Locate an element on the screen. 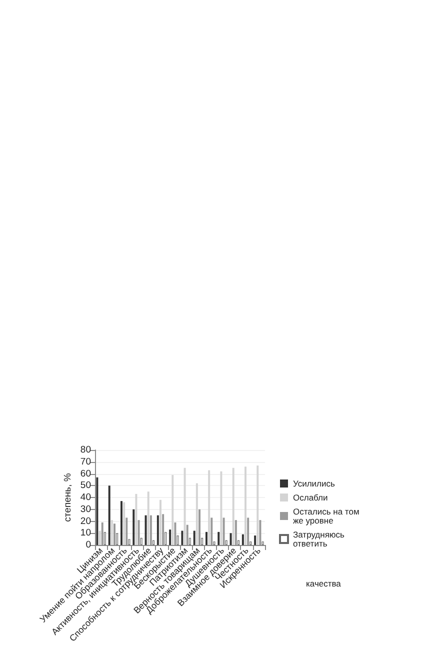 This screenshot has width=439, height=659. y-tick-label: 30 is located at coordinates (85, 509).